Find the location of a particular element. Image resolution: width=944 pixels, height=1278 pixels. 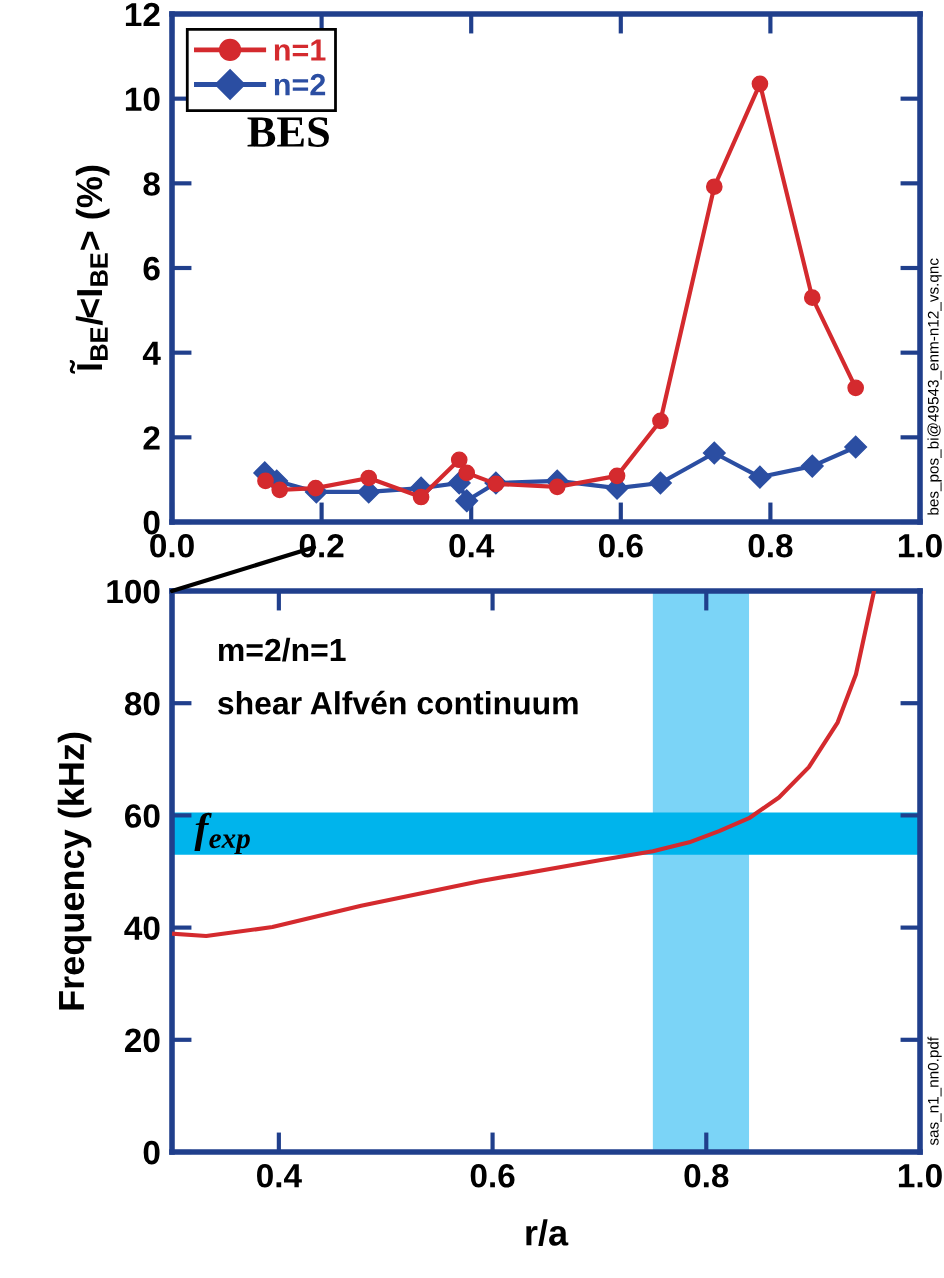

annotation: BES is located at coordinates (288, 132).